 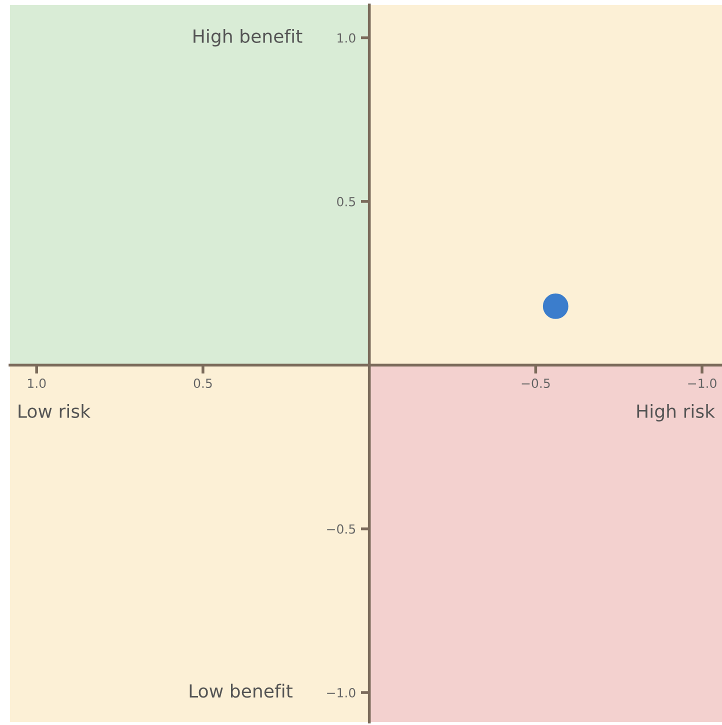 What do you see at coordinates (54, 411) in the screenshot?
I see `annotation: Low risk` at bounding box center [54, 411].